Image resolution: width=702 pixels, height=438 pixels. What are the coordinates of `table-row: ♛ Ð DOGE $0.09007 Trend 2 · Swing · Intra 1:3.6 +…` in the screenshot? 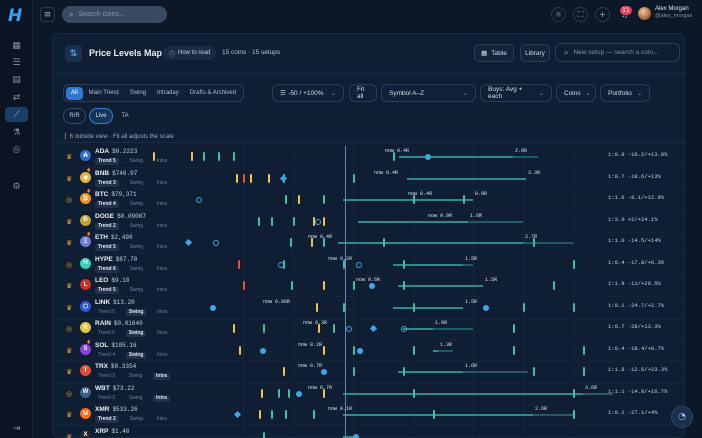 It's located at (369, 222).